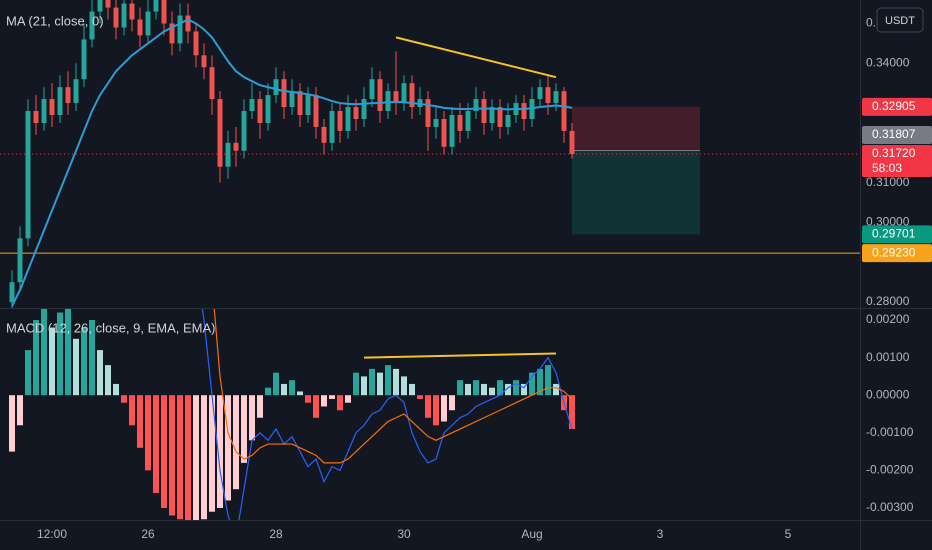 Image resolution: width=932 pixels, height=550 pixels. Describe the element at coordinates (894, 153) in the screenshot. I see `last-price-label: 0.31720` at that location.